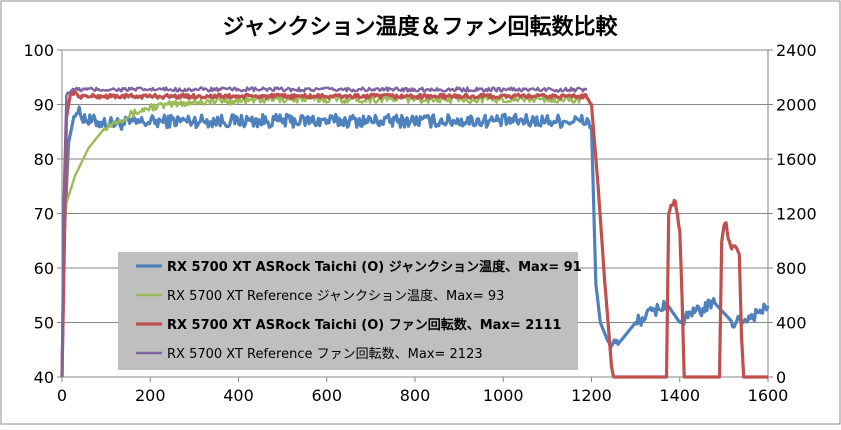  I want to click on x-tick-label: 600, so click(326, 395).